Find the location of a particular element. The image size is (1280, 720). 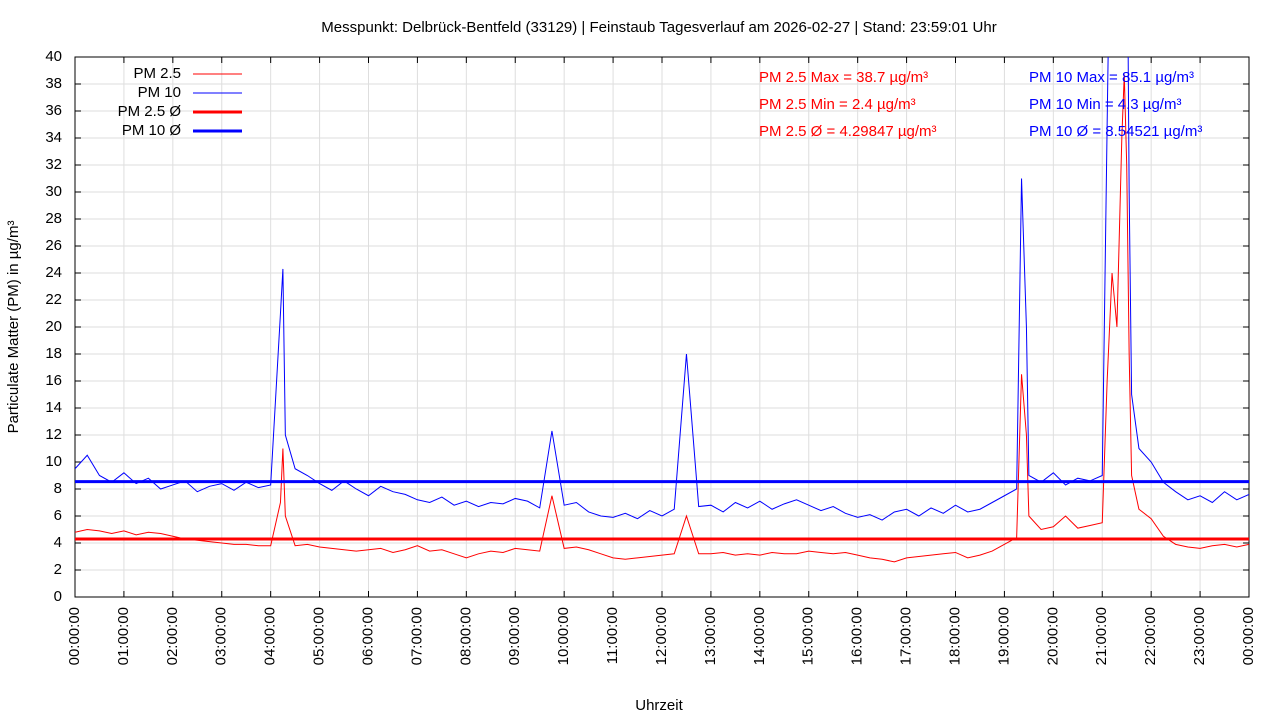

x-tick-label: 10:00:00 is located at coordinates (563, 636).